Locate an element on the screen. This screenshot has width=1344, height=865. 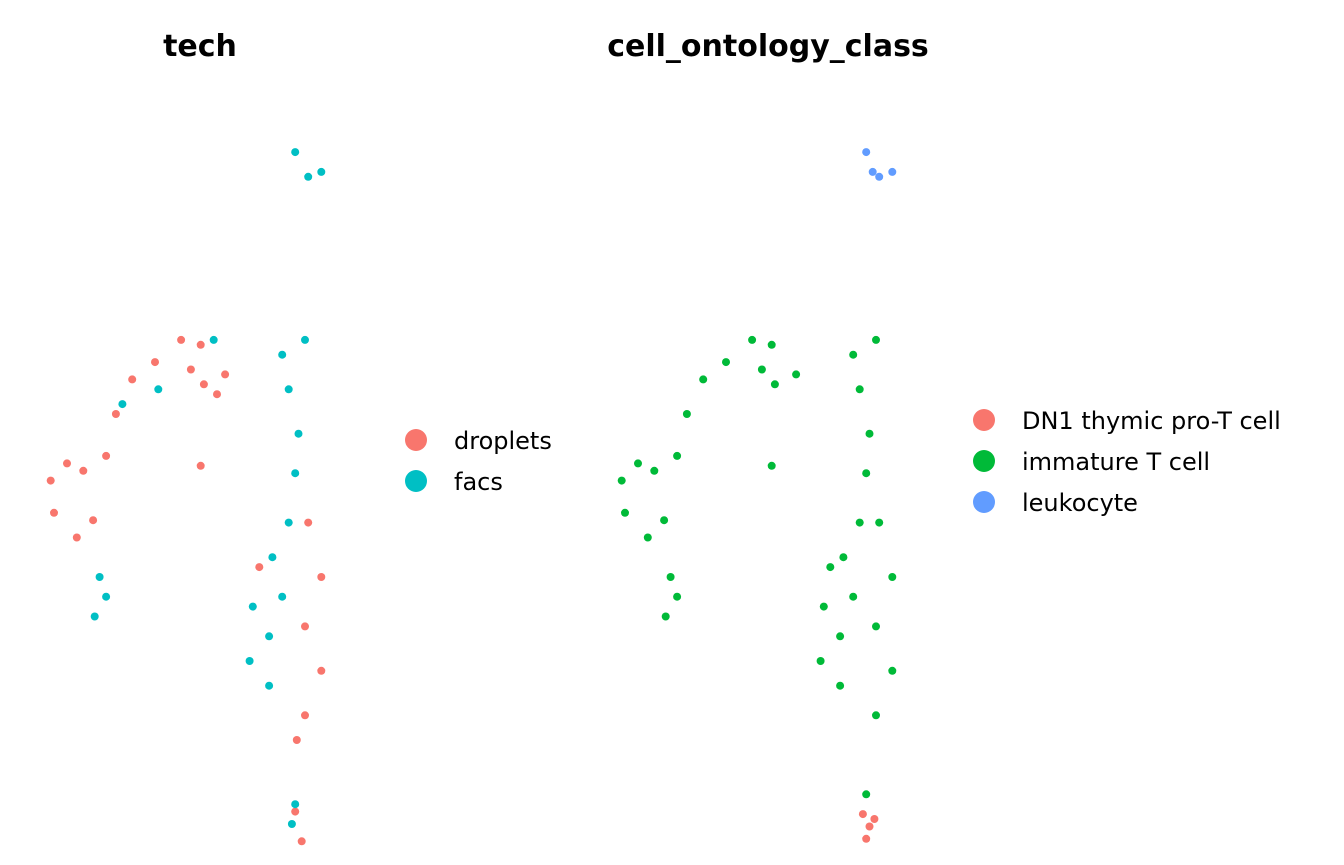
legend-label-leukocyte: leukocyte is located at coordinates (1080, 503).